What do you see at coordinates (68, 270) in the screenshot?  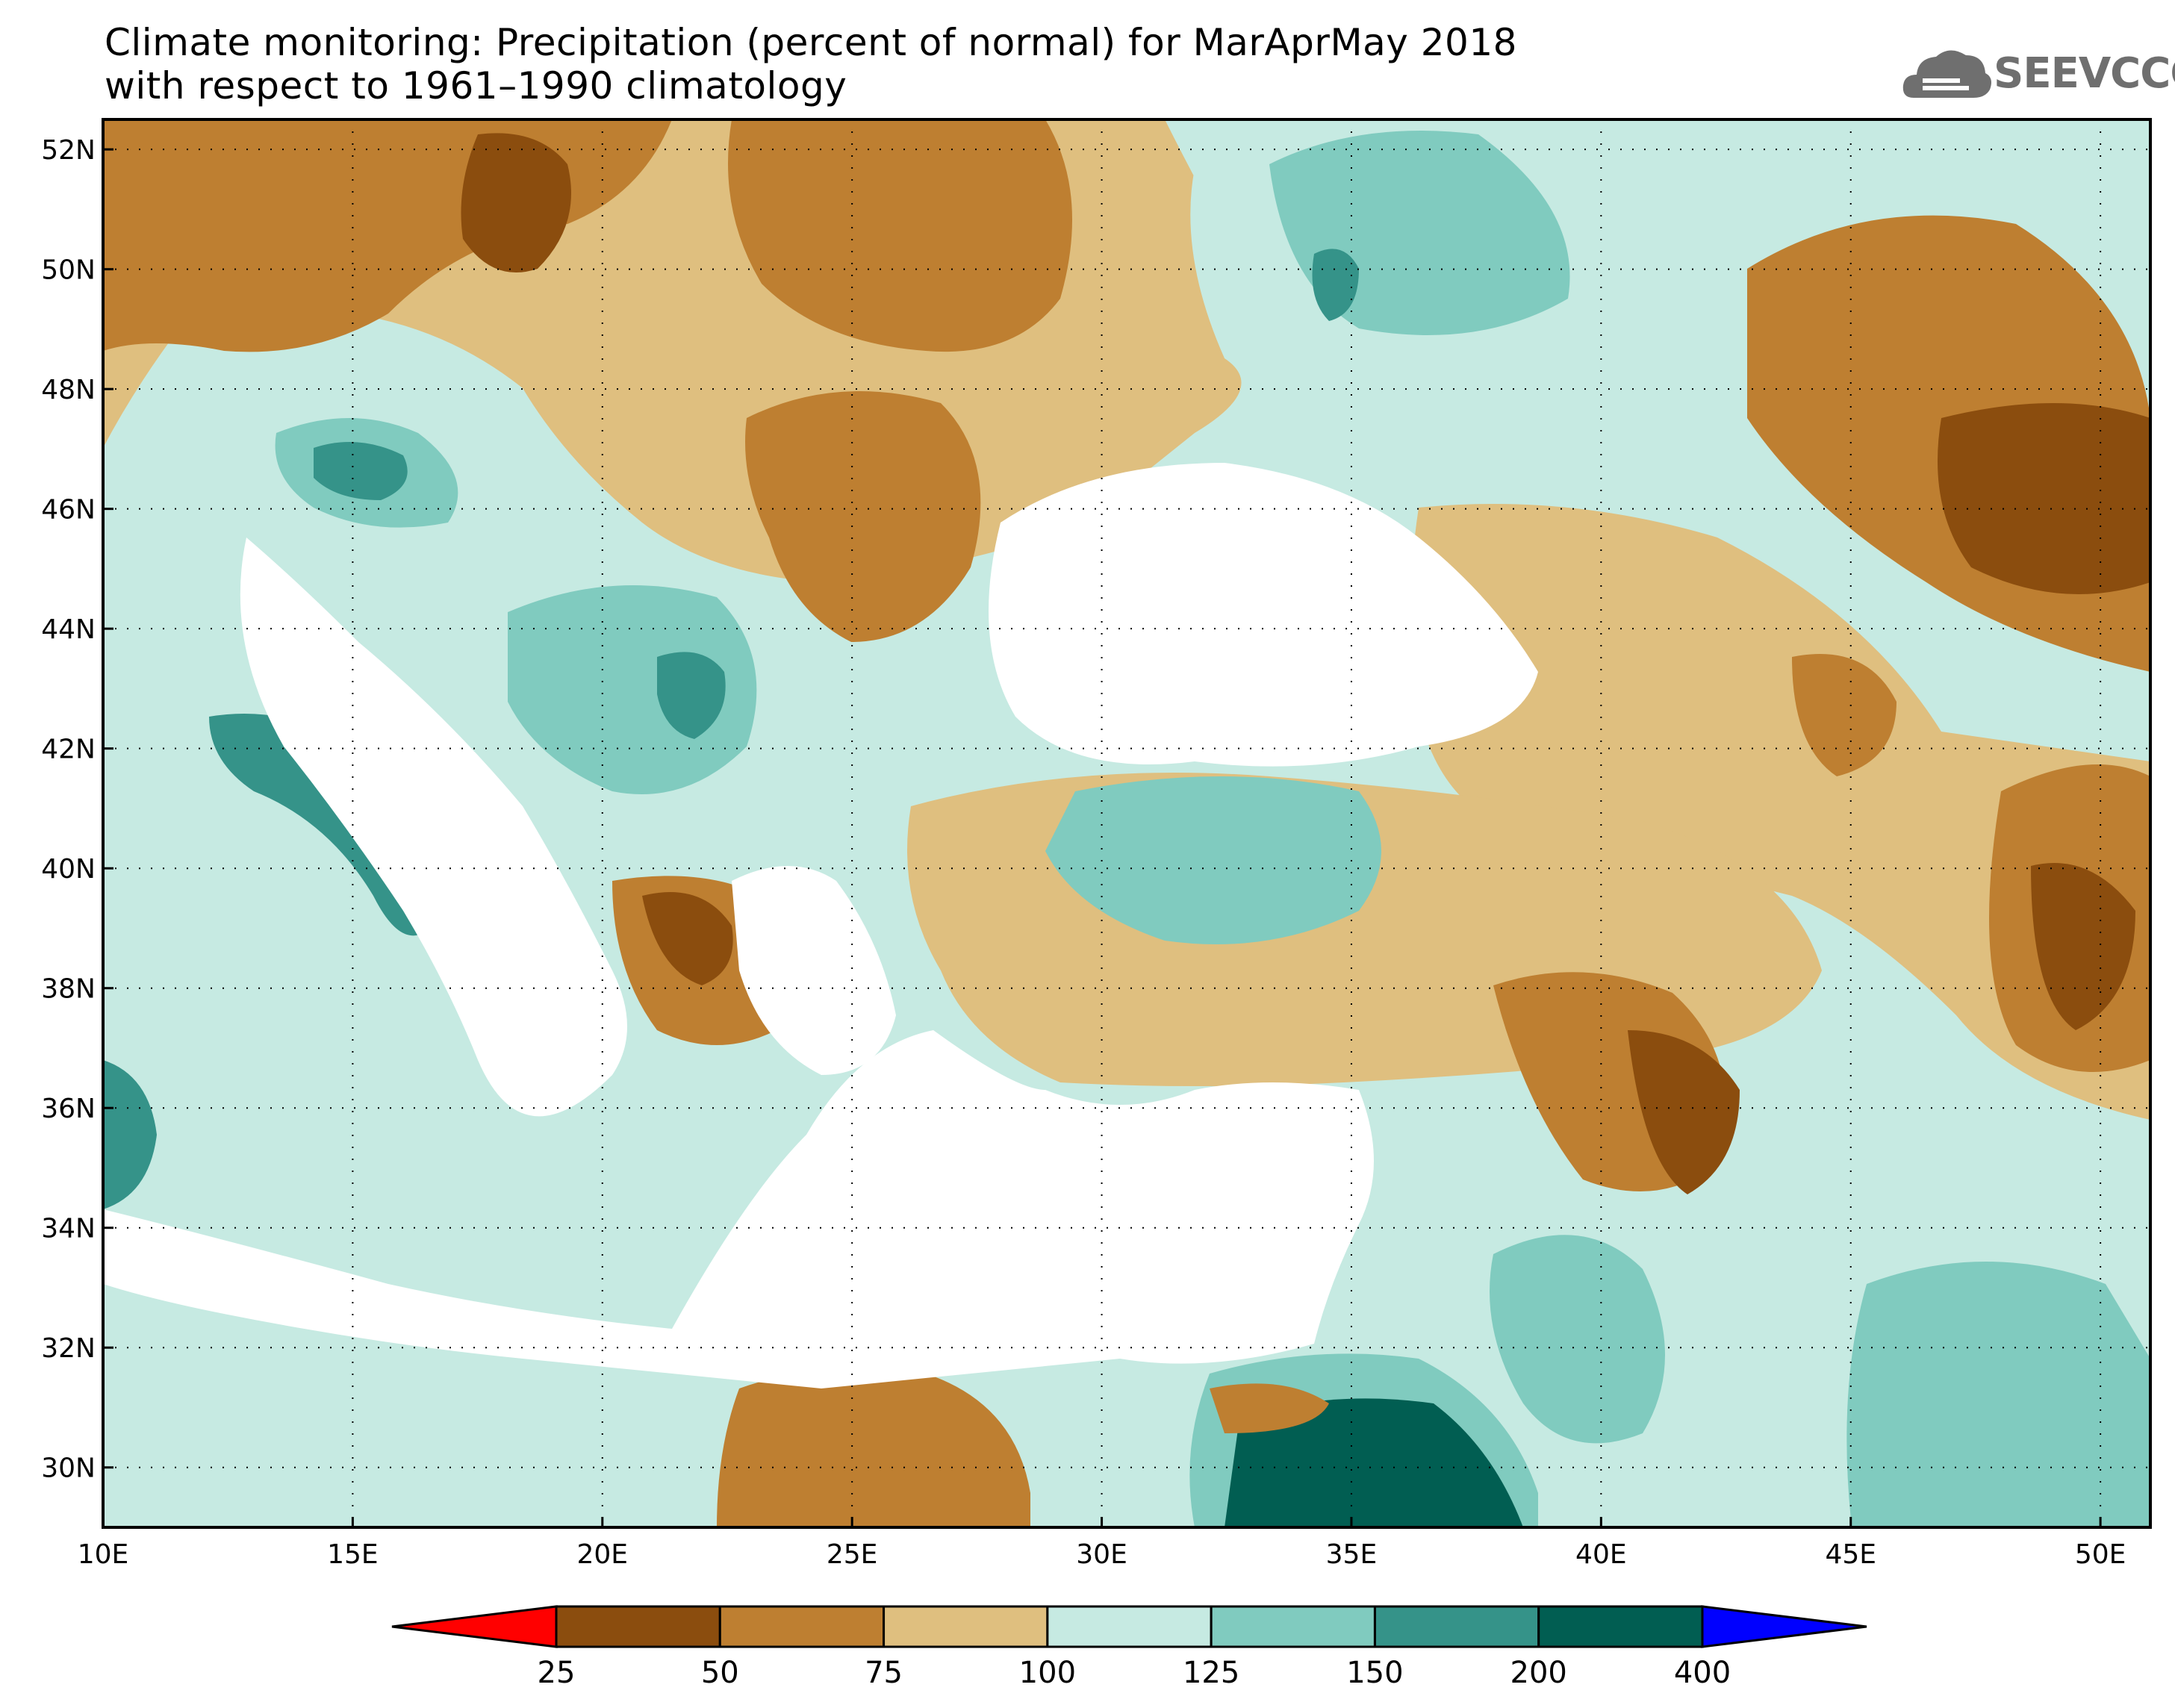 I see `lat-tick-label: 50N` at bounding box center [68, 270].